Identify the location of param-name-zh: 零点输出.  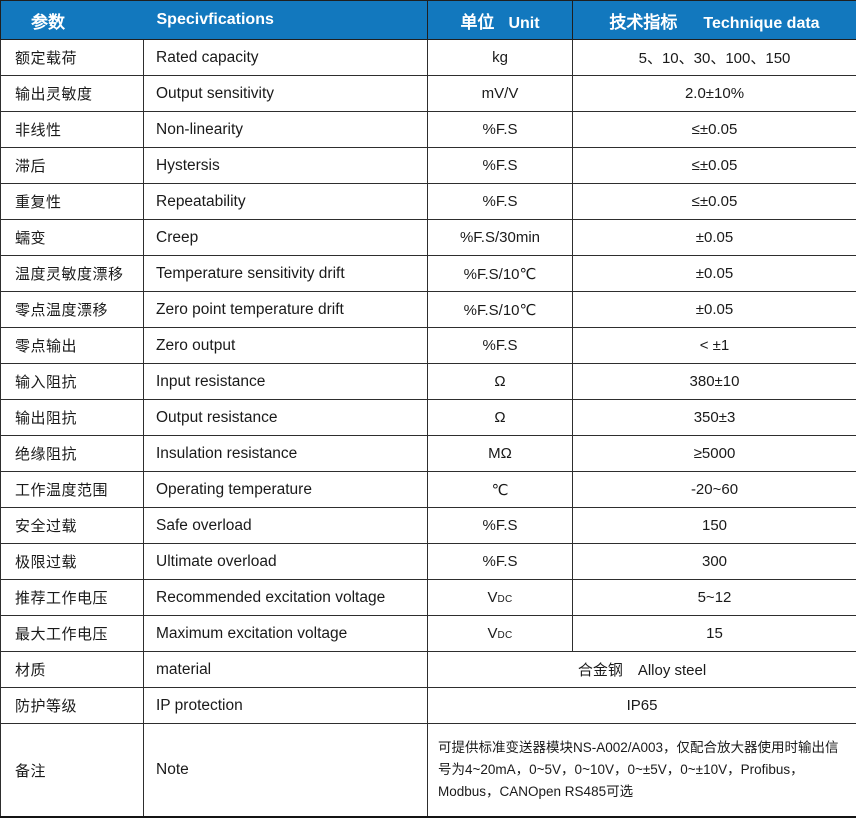
(72, 346).